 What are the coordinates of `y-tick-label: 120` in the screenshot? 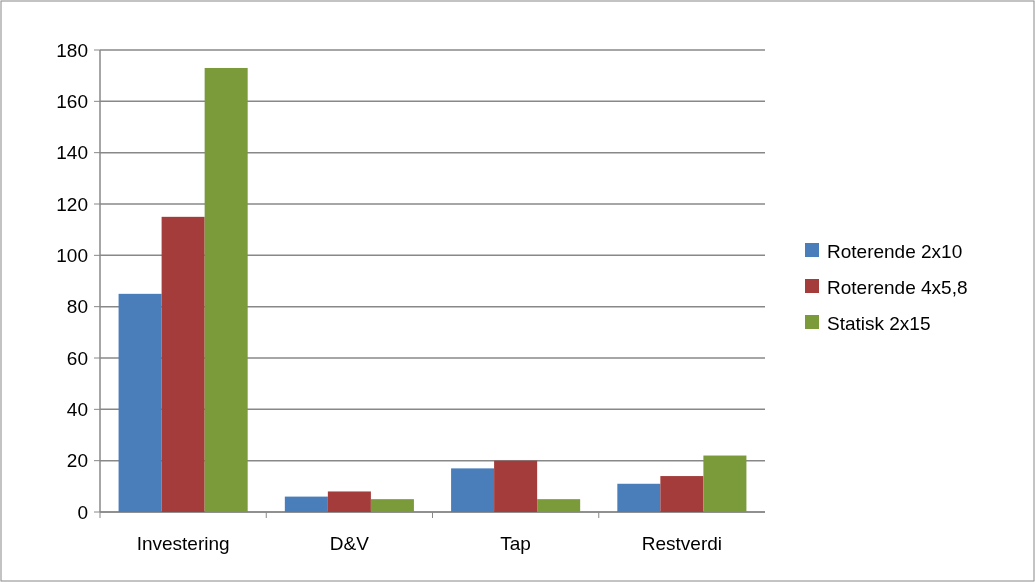 It's located at (72, 204).